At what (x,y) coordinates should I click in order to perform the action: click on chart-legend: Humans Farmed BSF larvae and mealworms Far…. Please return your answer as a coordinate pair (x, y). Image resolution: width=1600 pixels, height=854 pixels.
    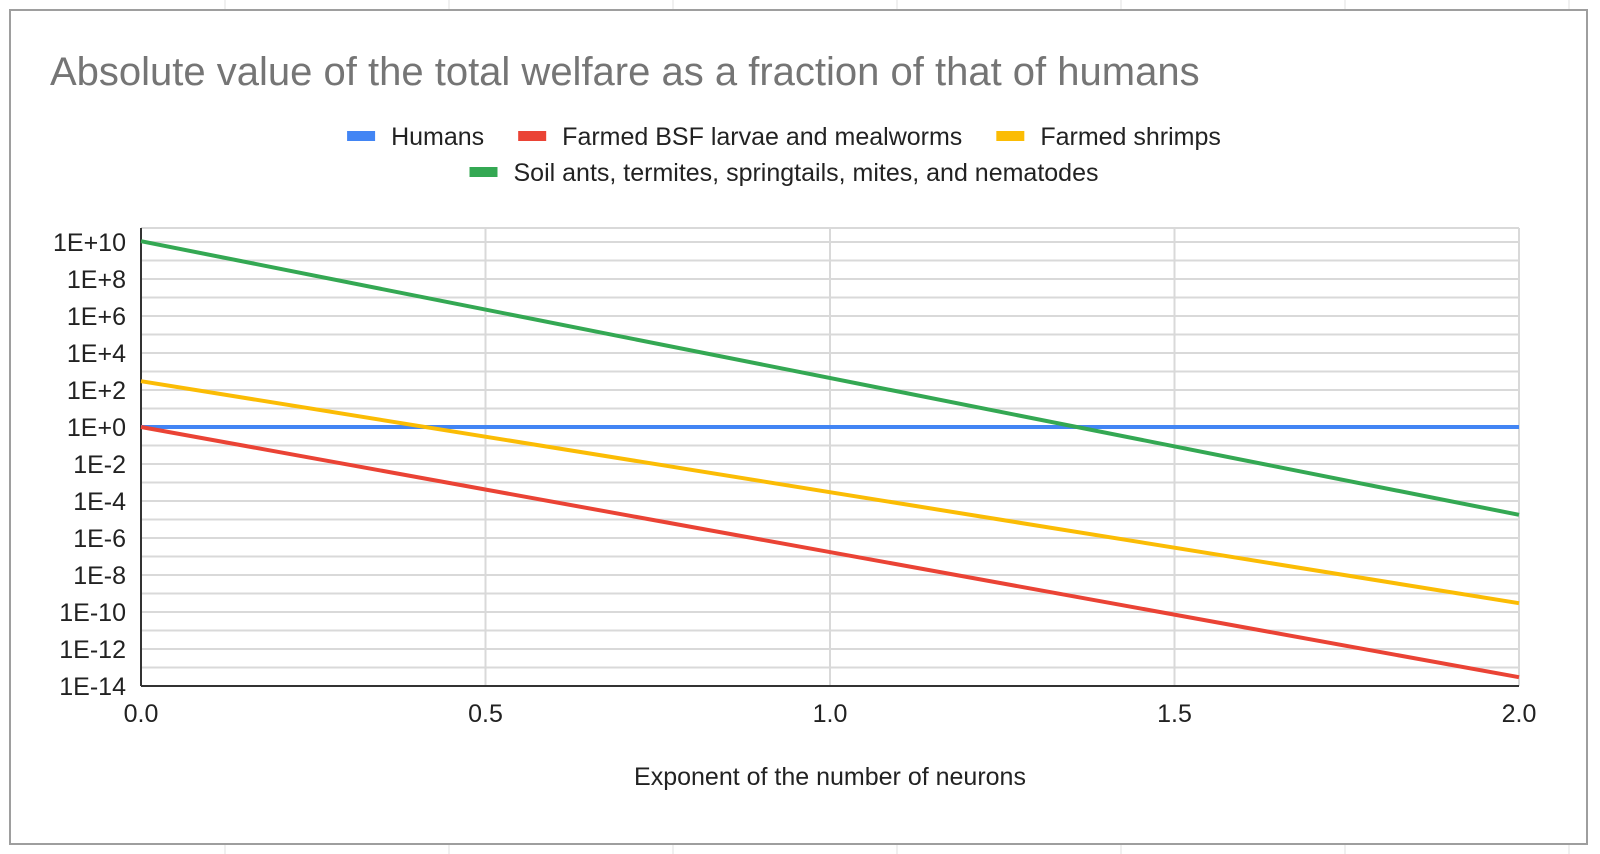
    Looking at the image, I should click on (784, 155).